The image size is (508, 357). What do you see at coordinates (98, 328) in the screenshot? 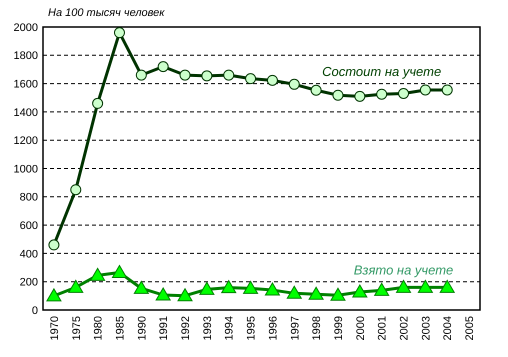
I see `x-tick-label: 1980` at bounding box center [98, 328].